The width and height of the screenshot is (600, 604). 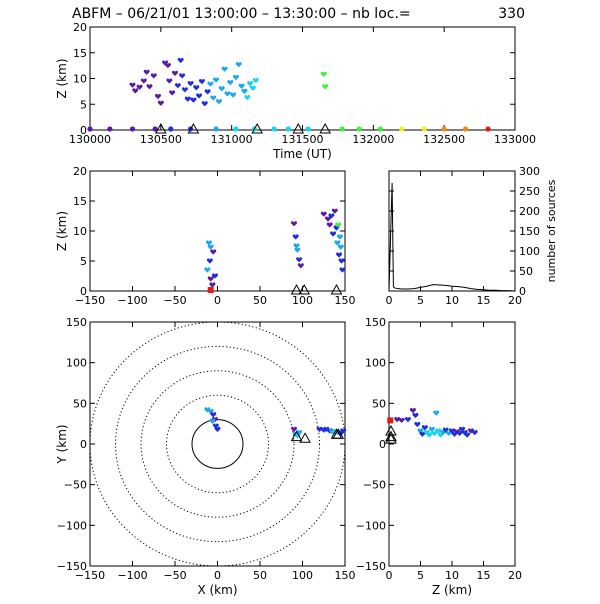 What do you see at coordinates (303, 139) in the screenshot?
I see `time-height-xtick-label: 131500` at bounding box center [303, 139].